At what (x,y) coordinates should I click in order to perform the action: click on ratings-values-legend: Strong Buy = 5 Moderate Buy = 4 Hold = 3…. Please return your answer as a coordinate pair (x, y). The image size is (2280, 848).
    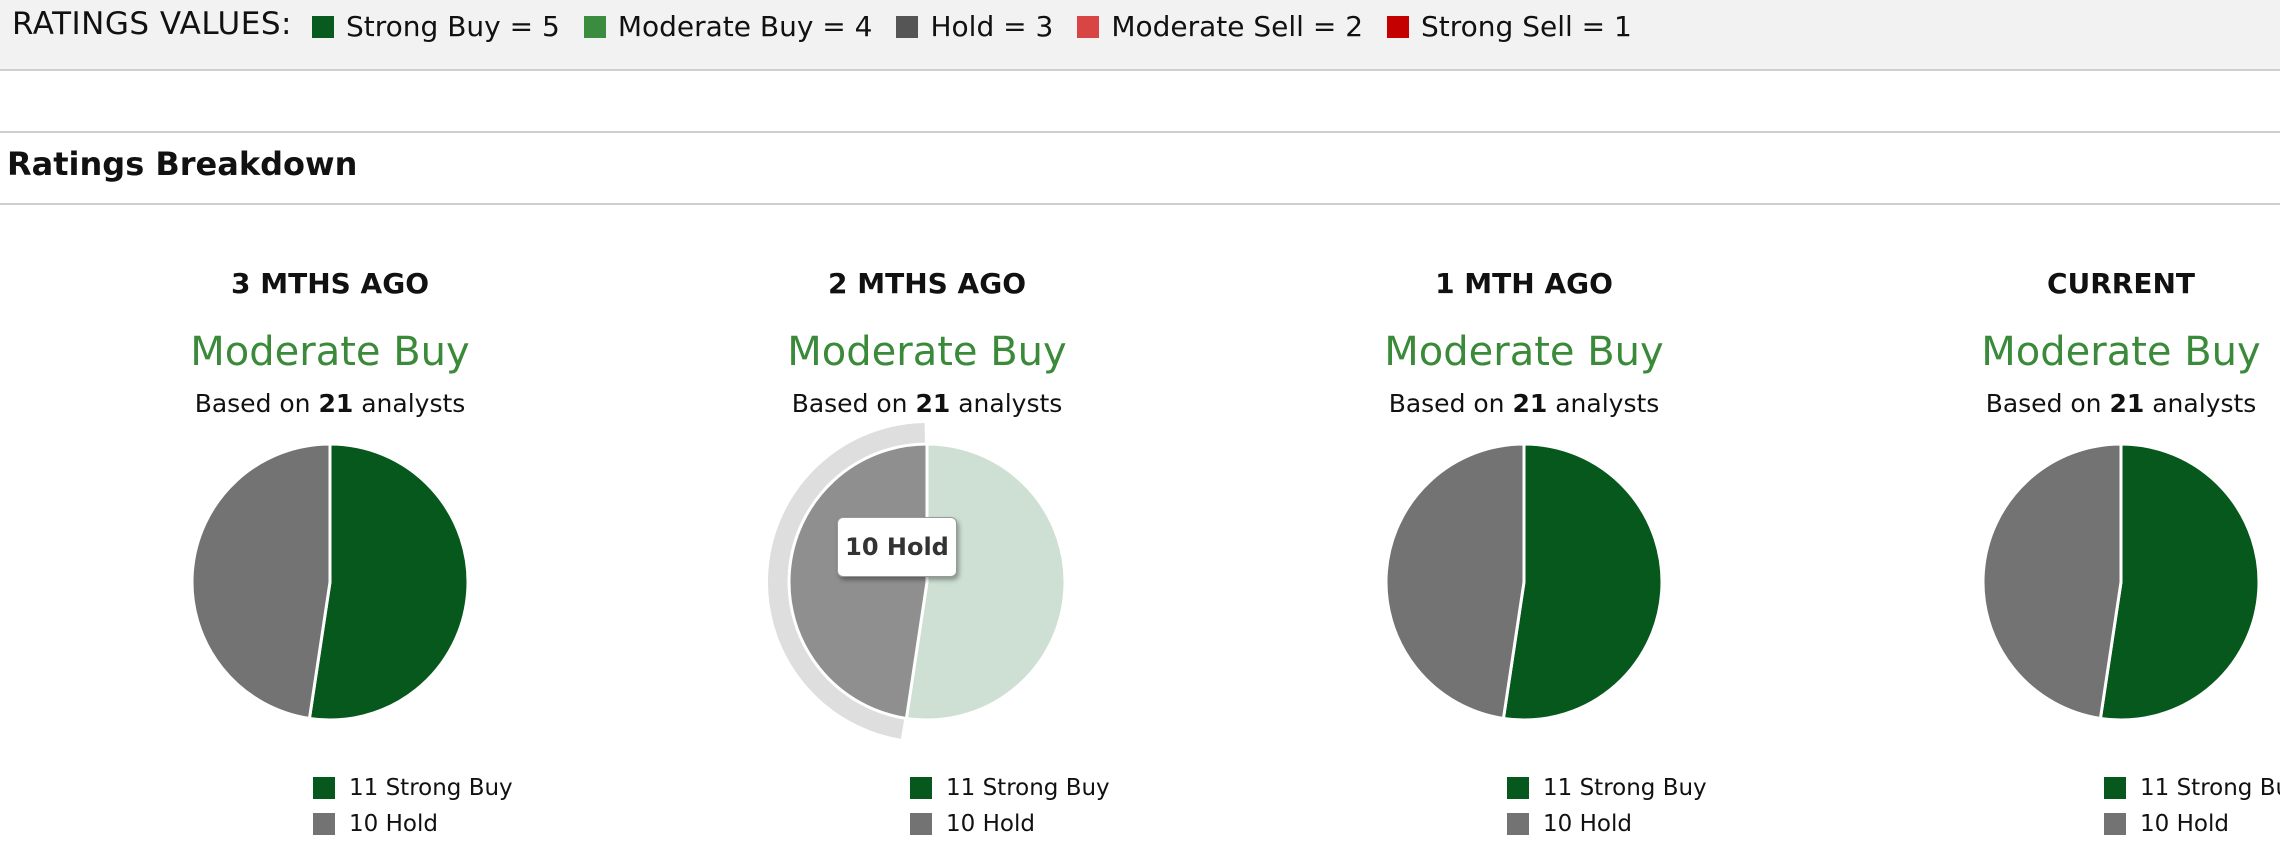
    Looking at the image, I should click on (984, 26).